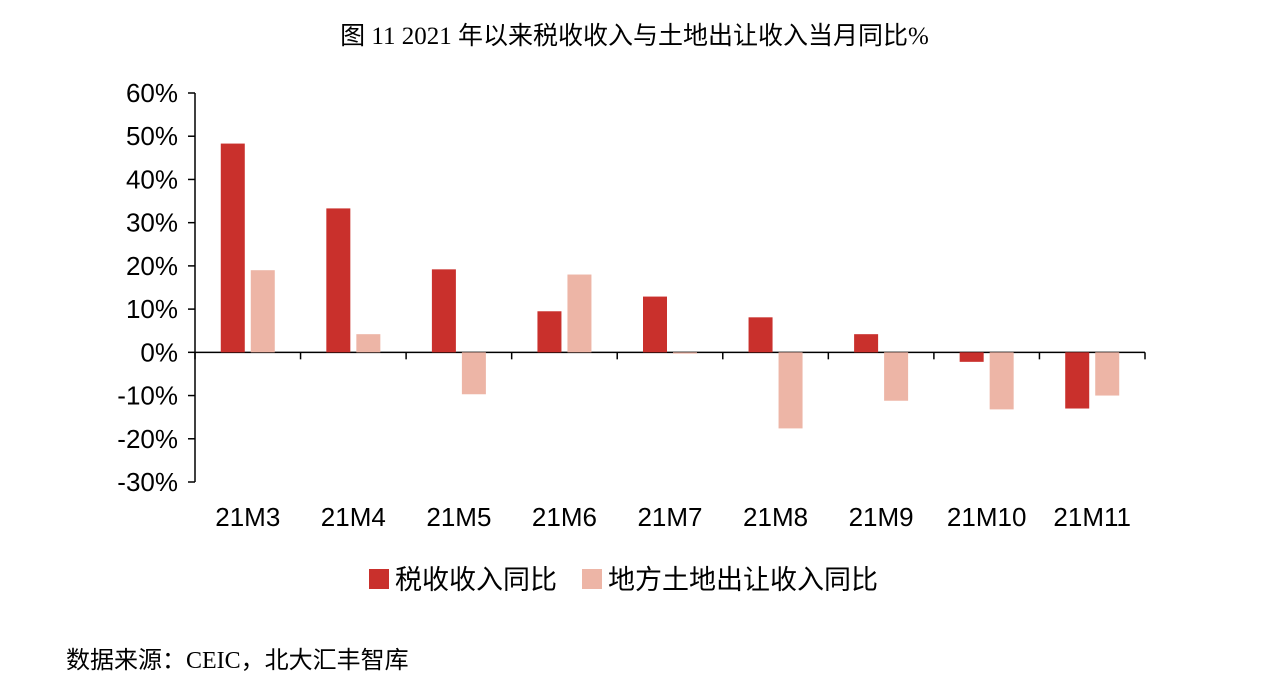 Image resolution: width=1269 pixels, height=691 pixels. What do you see at coordinates (476, 580) in the screenshot?
I see `legend-label: 税收收入同比` at bounding box center [476, 580].